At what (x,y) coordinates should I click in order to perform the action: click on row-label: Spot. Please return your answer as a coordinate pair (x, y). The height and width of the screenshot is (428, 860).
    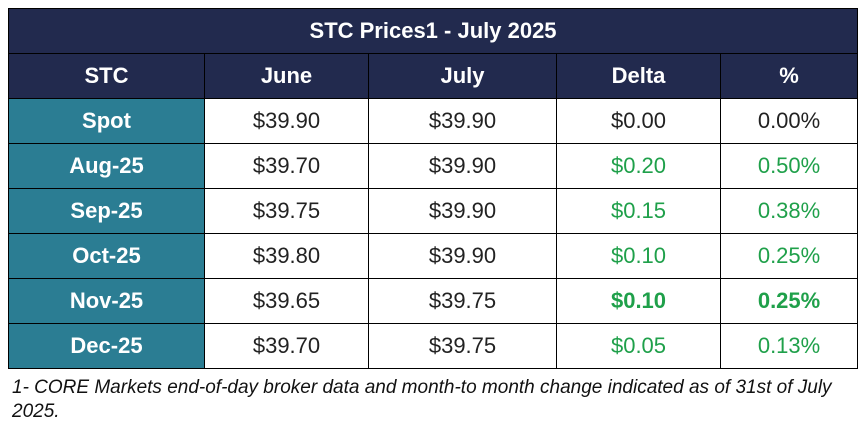
    Looking at the image, I should click on (106, 121).